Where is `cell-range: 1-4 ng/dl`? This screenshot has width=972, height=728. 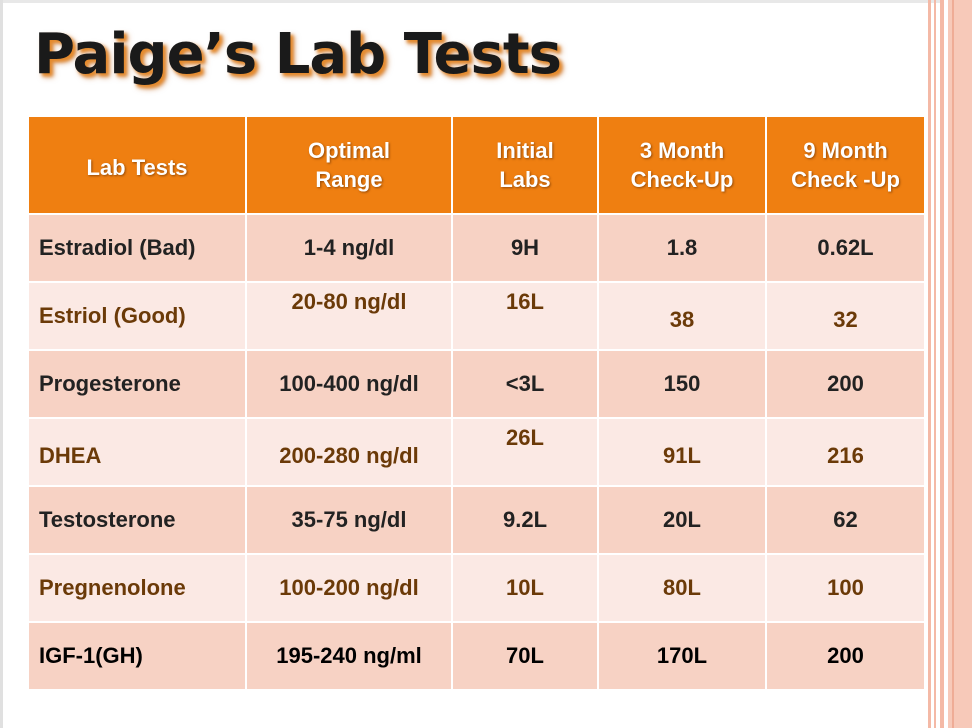
cell-range: 1-4 ng/dl is located at coordinates (349, 248).